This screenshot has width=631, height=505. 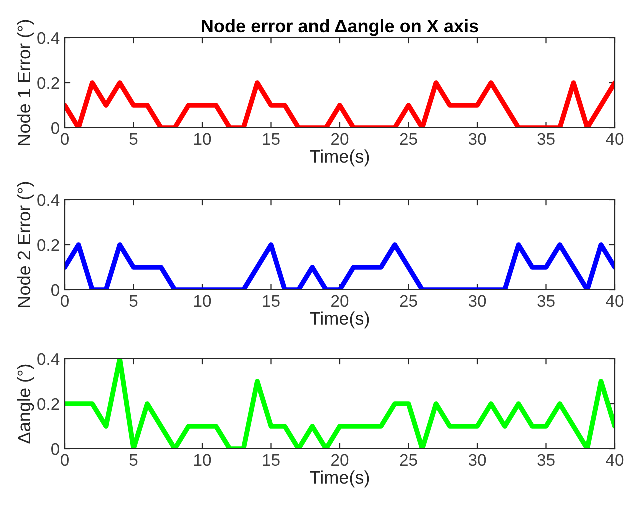 What do you see at coordinates (25, 245) in the screenshot?
I see `y-axis-title: Node 2 Error (°)` at bounding box center [25, 245].